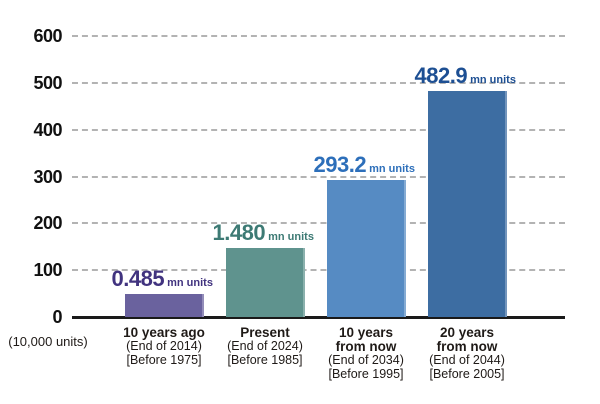  Describe the element at coordinates (467, 332) in the screenshot. I see `category-line: 20 years` at that location.